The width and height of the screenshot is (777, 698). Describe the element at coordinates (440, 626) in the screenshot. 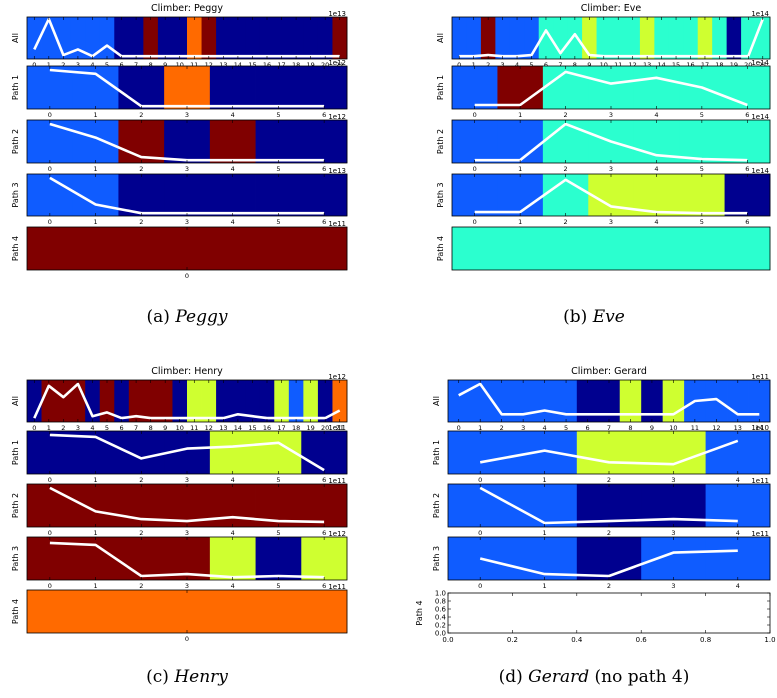

I see `y-tick-label: 0.2` at that location.